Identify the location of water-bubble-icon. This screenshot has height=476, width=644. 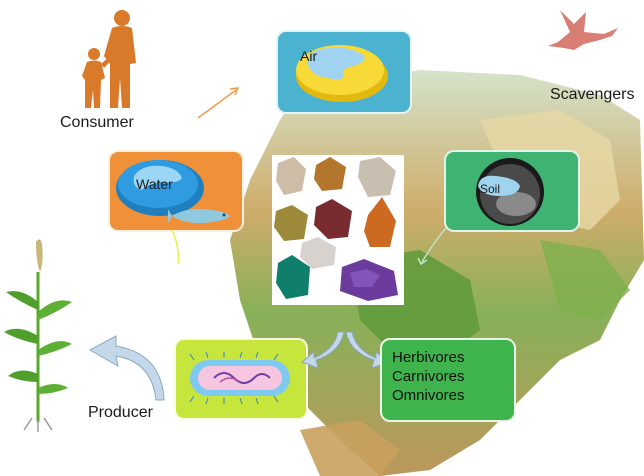
(160, 188).